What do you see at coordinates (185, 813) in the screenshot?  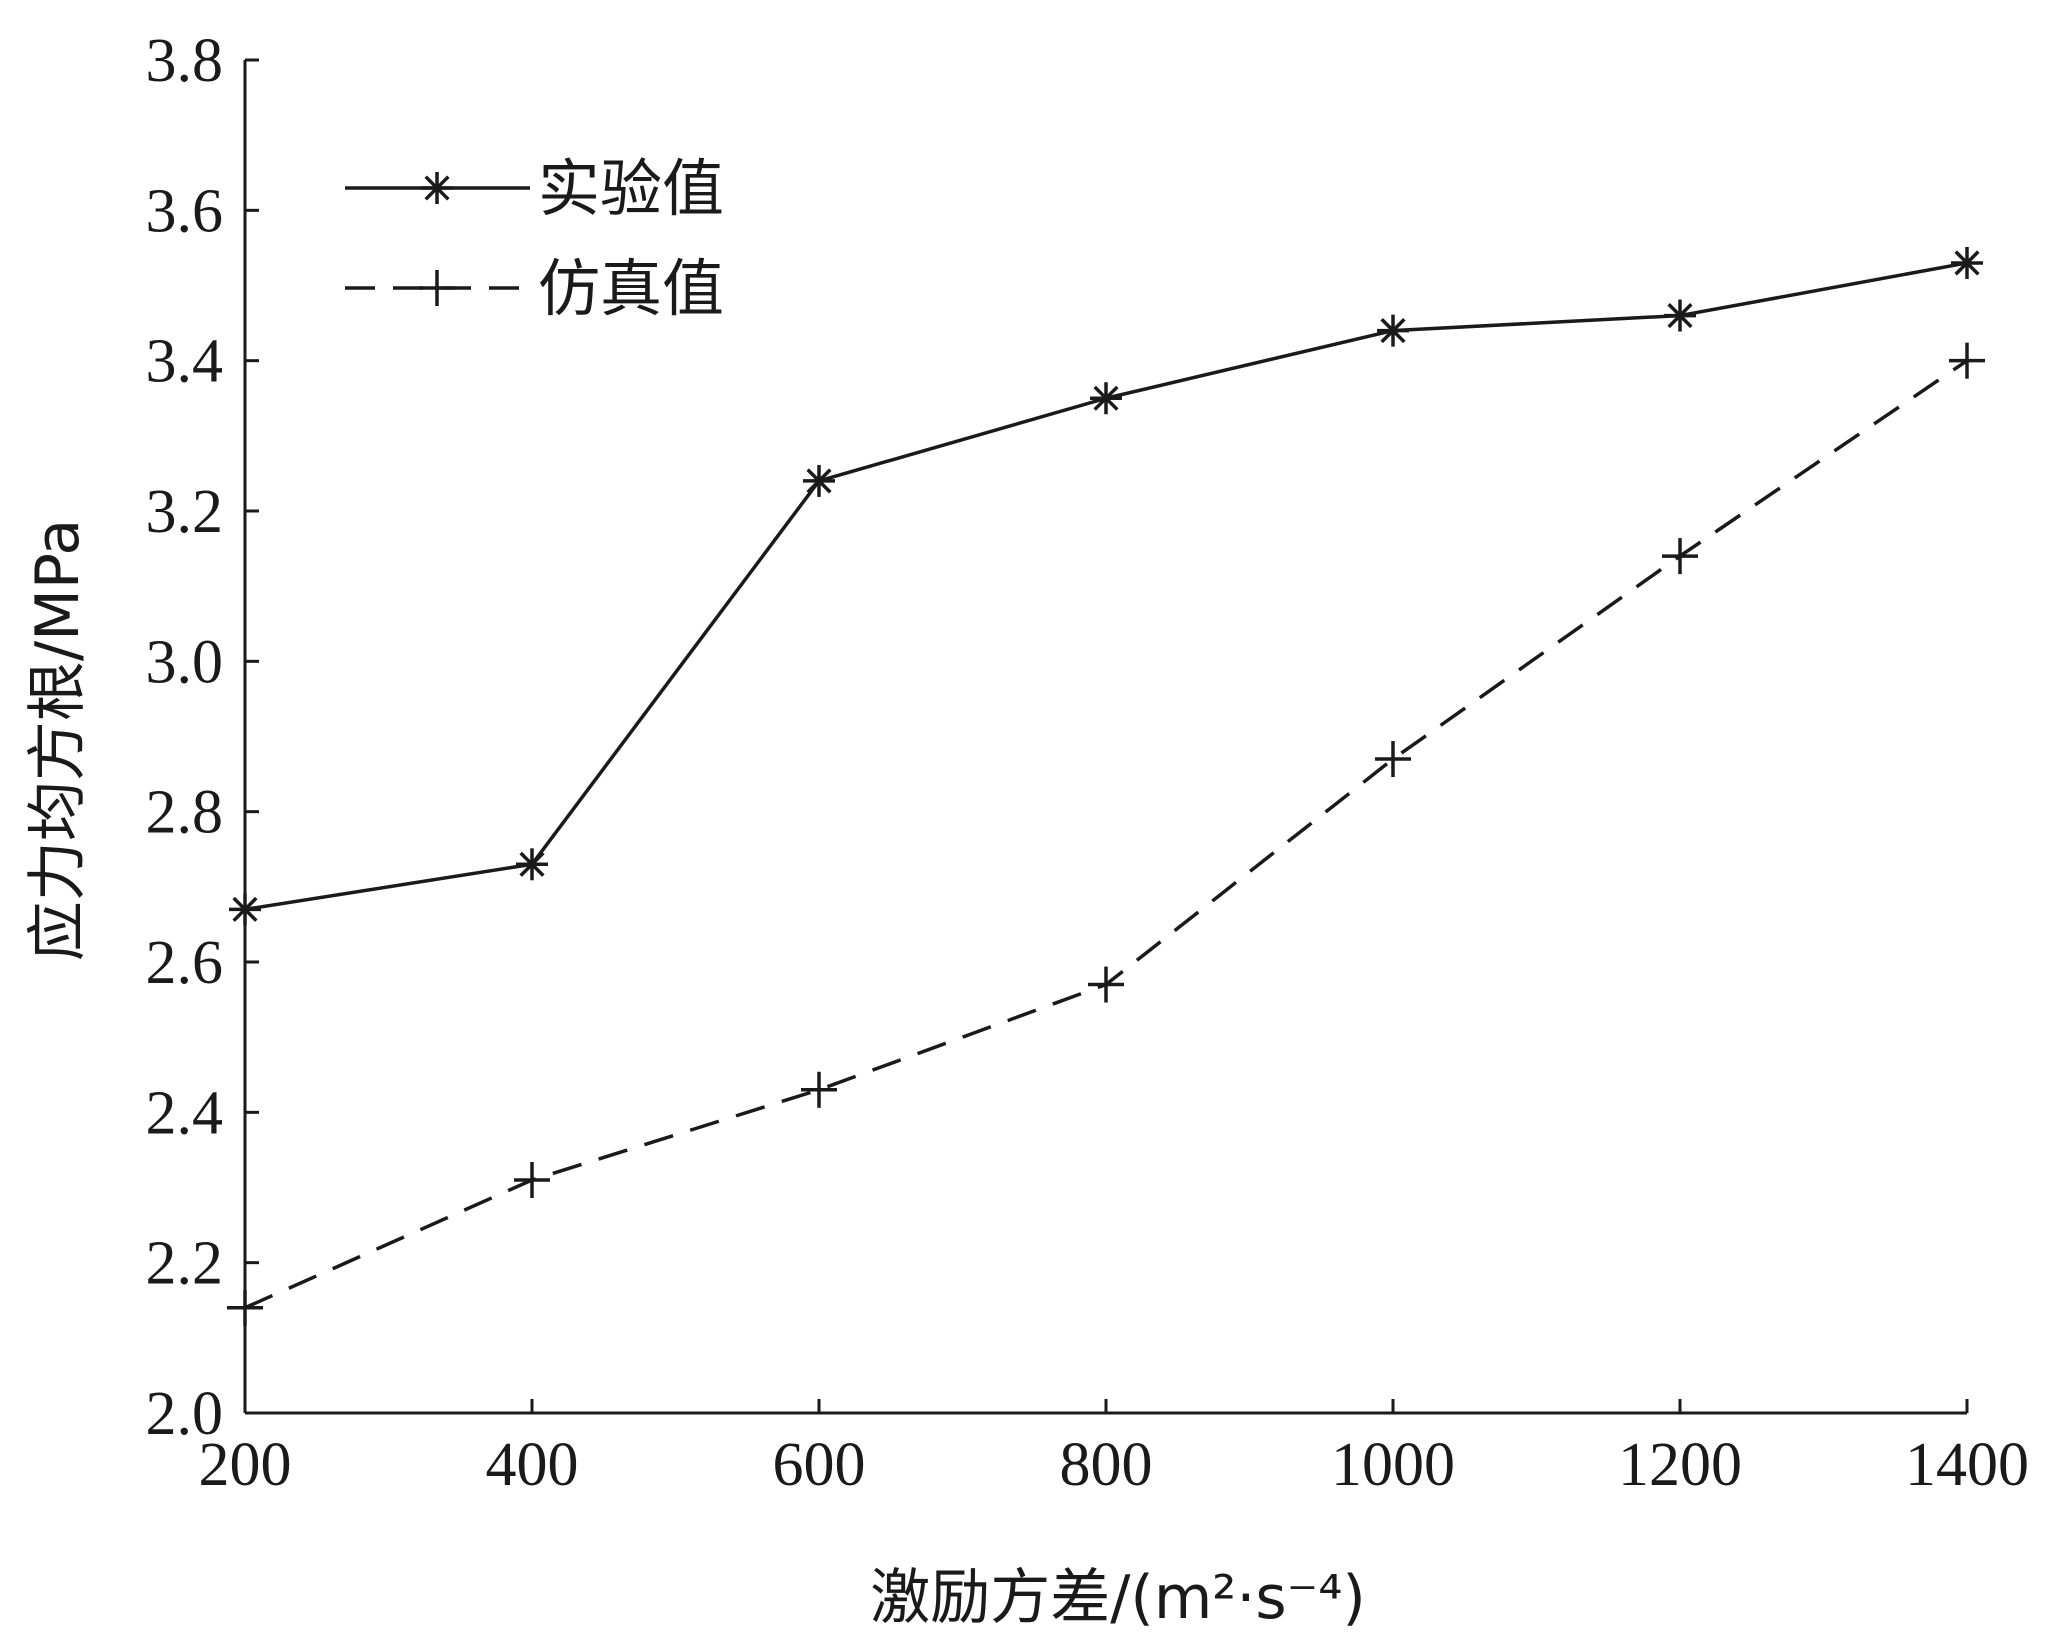 I see `y-tick-label: 2.8` at bounding box center [185, 813].